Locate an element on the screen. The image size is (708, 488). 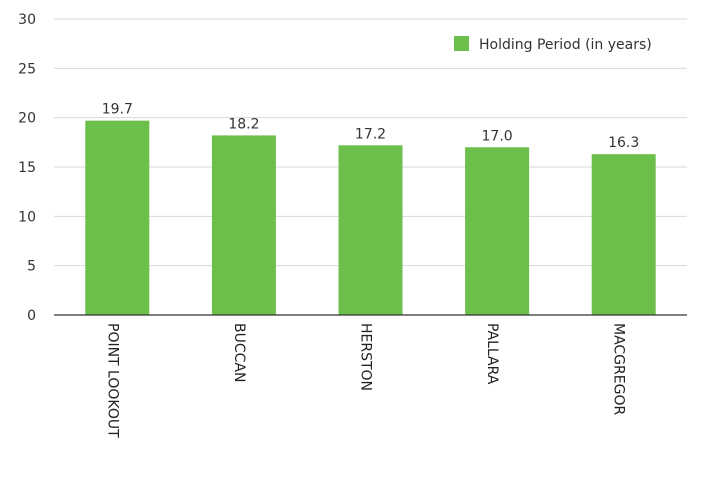
y-tick-label: 0 is located at coordinates (31, 316).